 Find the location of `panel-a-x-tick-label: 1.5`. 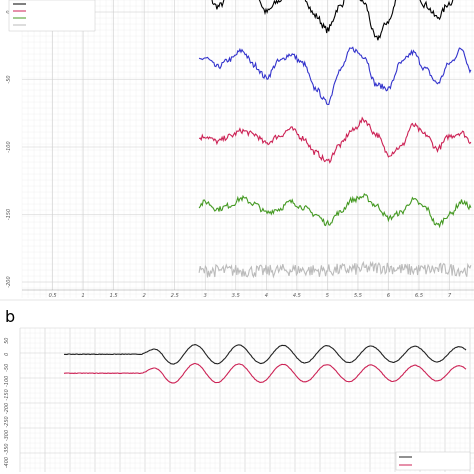

panel-a-x-tick-label: 1.5 is located at coordinates (114, 296).